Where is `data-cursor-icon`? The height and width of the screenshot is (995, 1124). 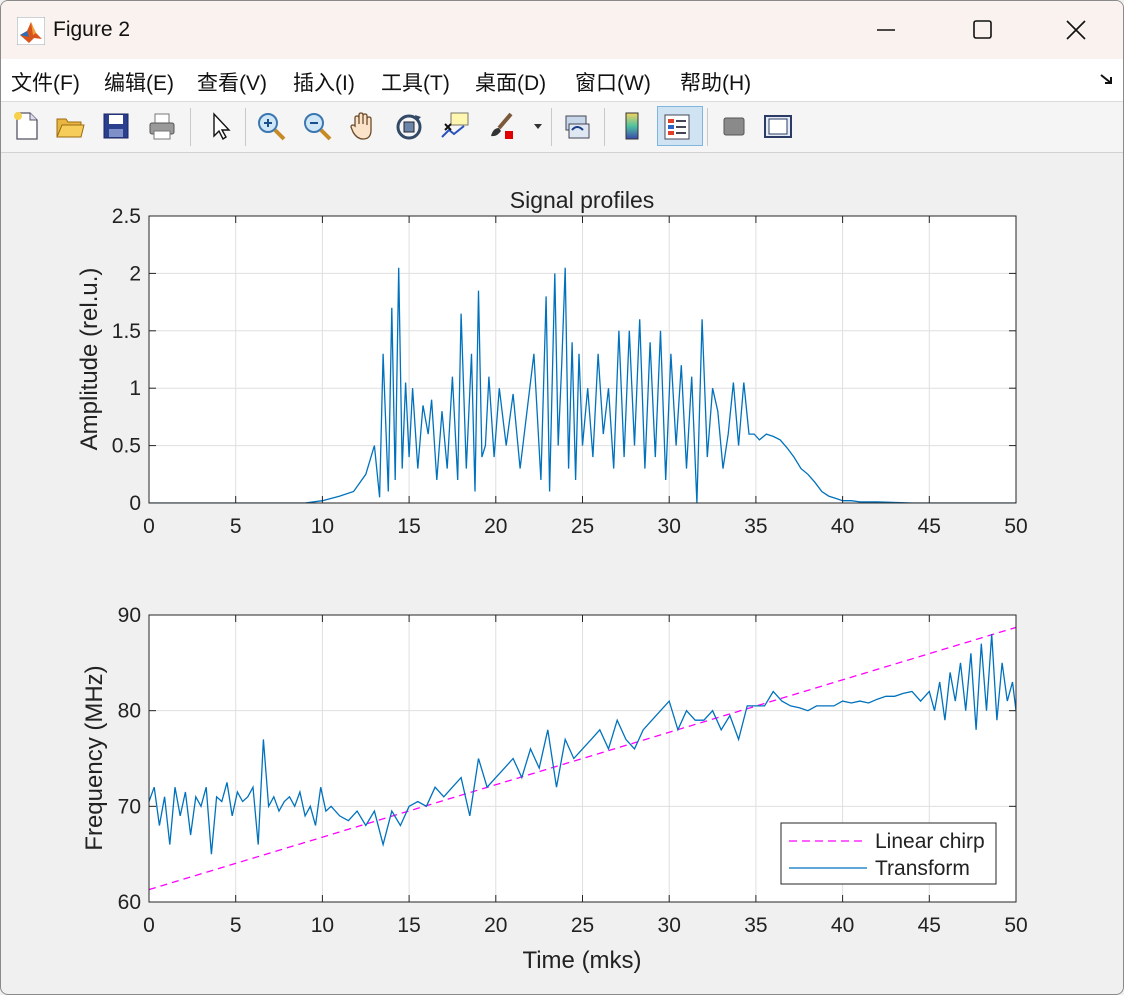 data-cursor-icon is located at coordinates (455, 125).